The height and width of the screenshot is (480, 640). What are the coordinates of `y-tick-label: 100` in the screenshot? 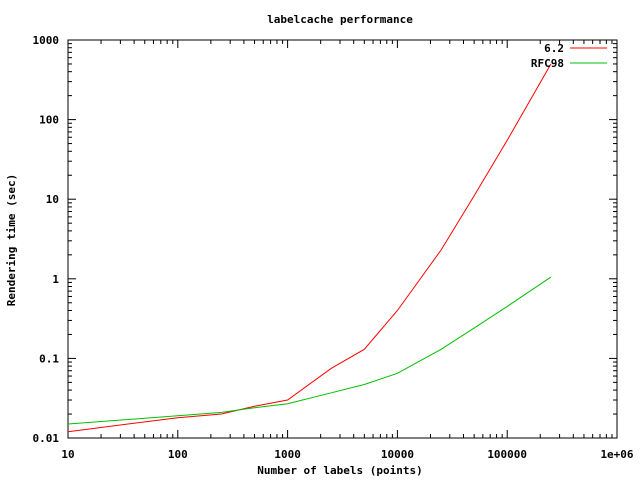 It's located at (49, 120).